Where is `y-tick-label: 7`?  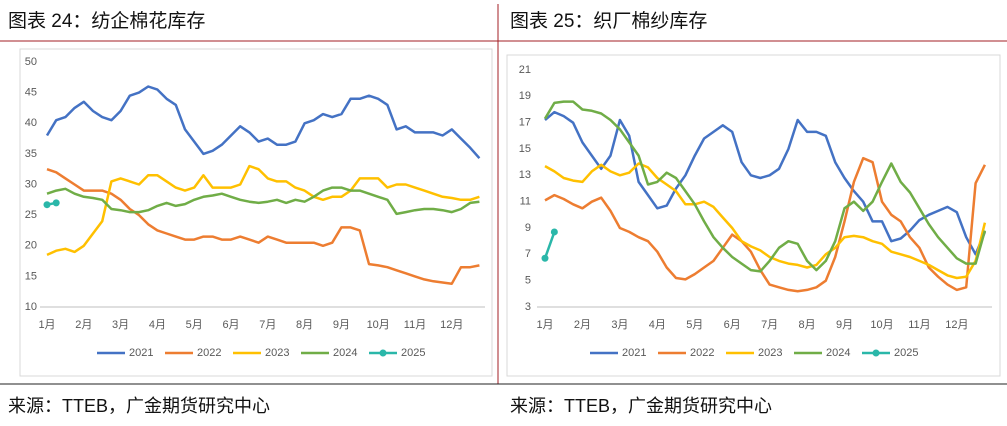 y-tick-label: 7 is located at coordinates (528, 254).